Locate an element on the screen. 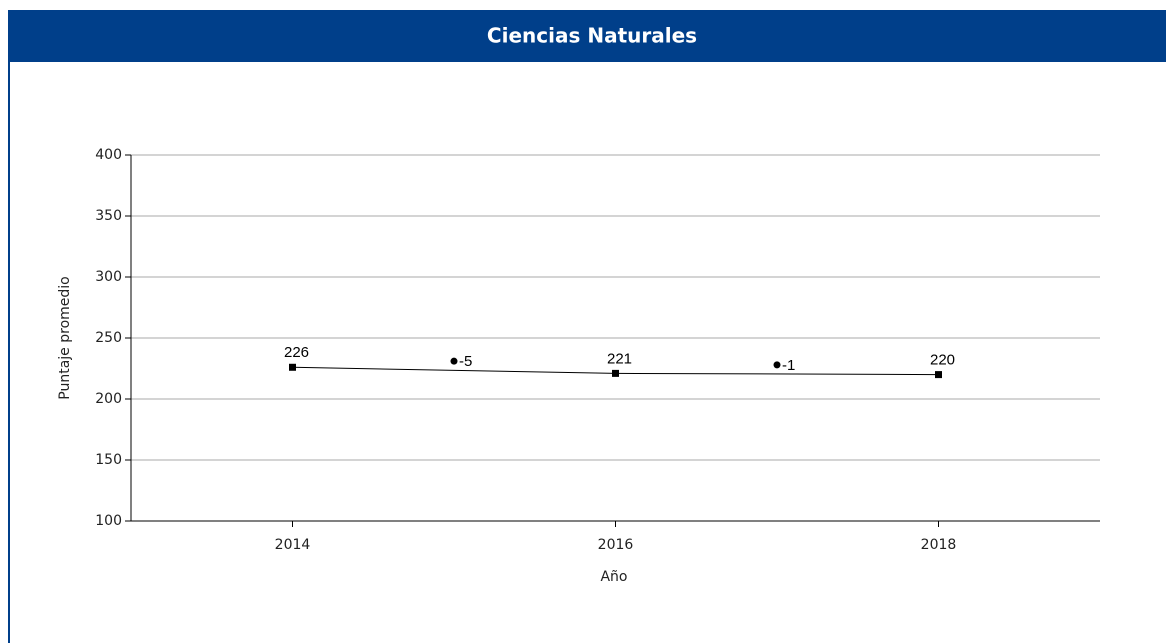  y-tick-label: 300 is located at coordinates (108, 277).